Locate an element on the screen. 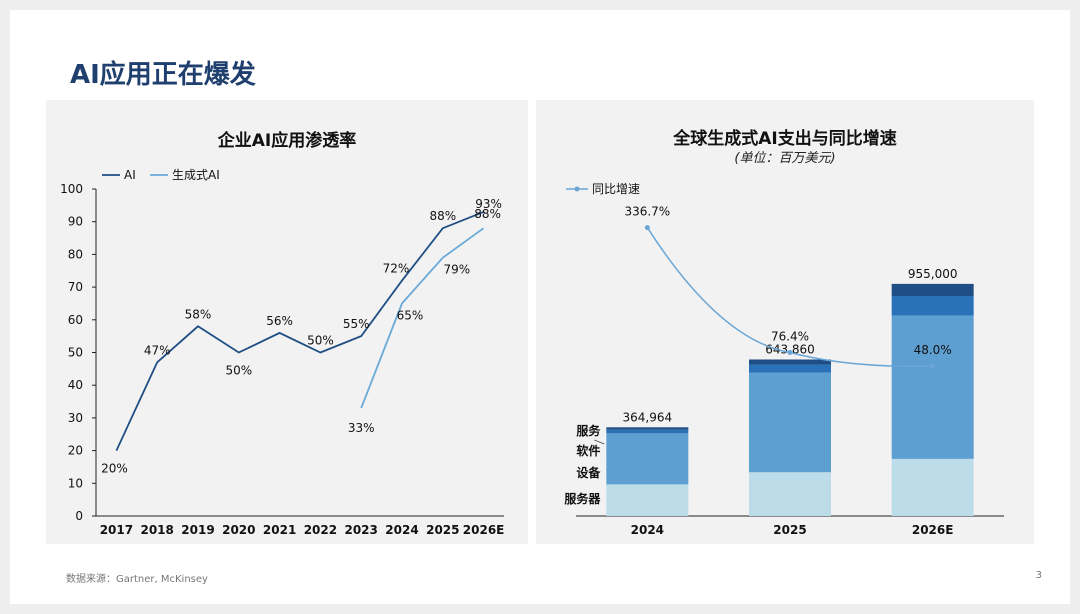  penetration-chart-title: 企业AI应用渗透率 is located at coordinates (287, 141).